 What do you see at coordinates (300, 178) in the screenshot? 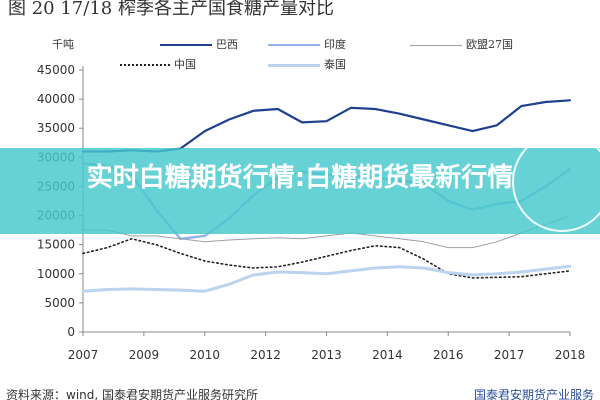
I see `banner-headline: 实时白糖期货行情:白糖期货最新行情` at bounding box center [300, 178].